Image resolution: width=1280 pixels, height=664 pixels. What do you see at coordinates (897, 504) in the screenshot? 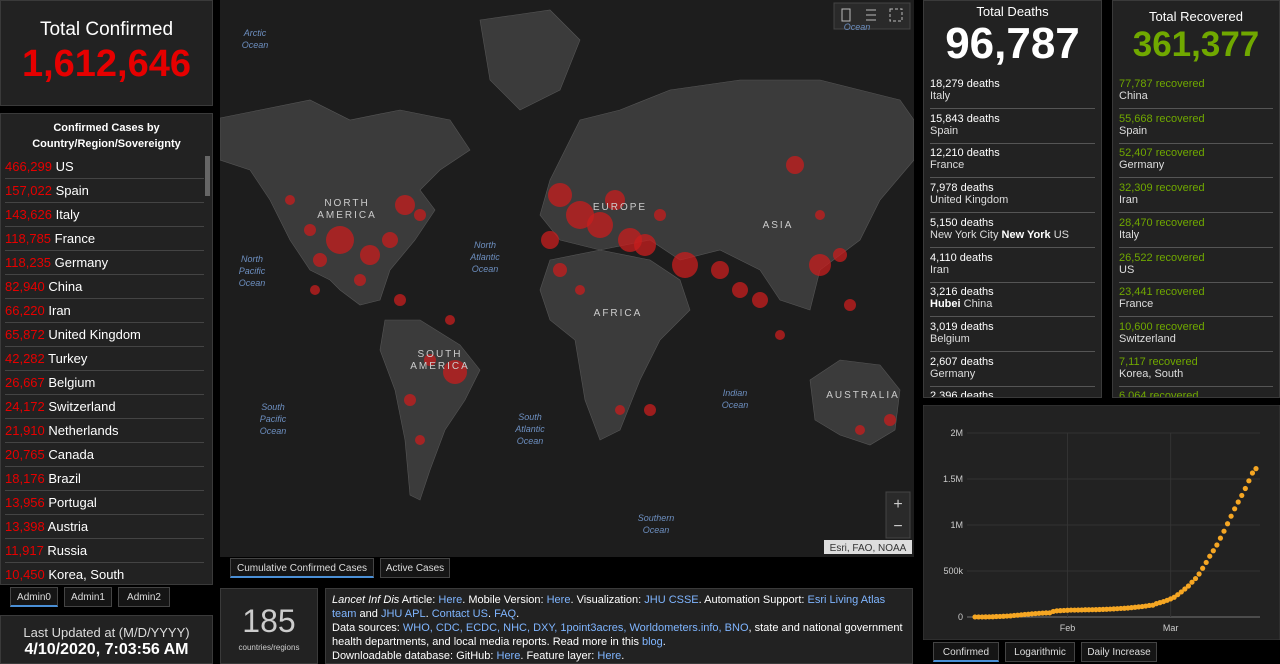
I see `zoom-in: +` at bounding box center [897, 504].